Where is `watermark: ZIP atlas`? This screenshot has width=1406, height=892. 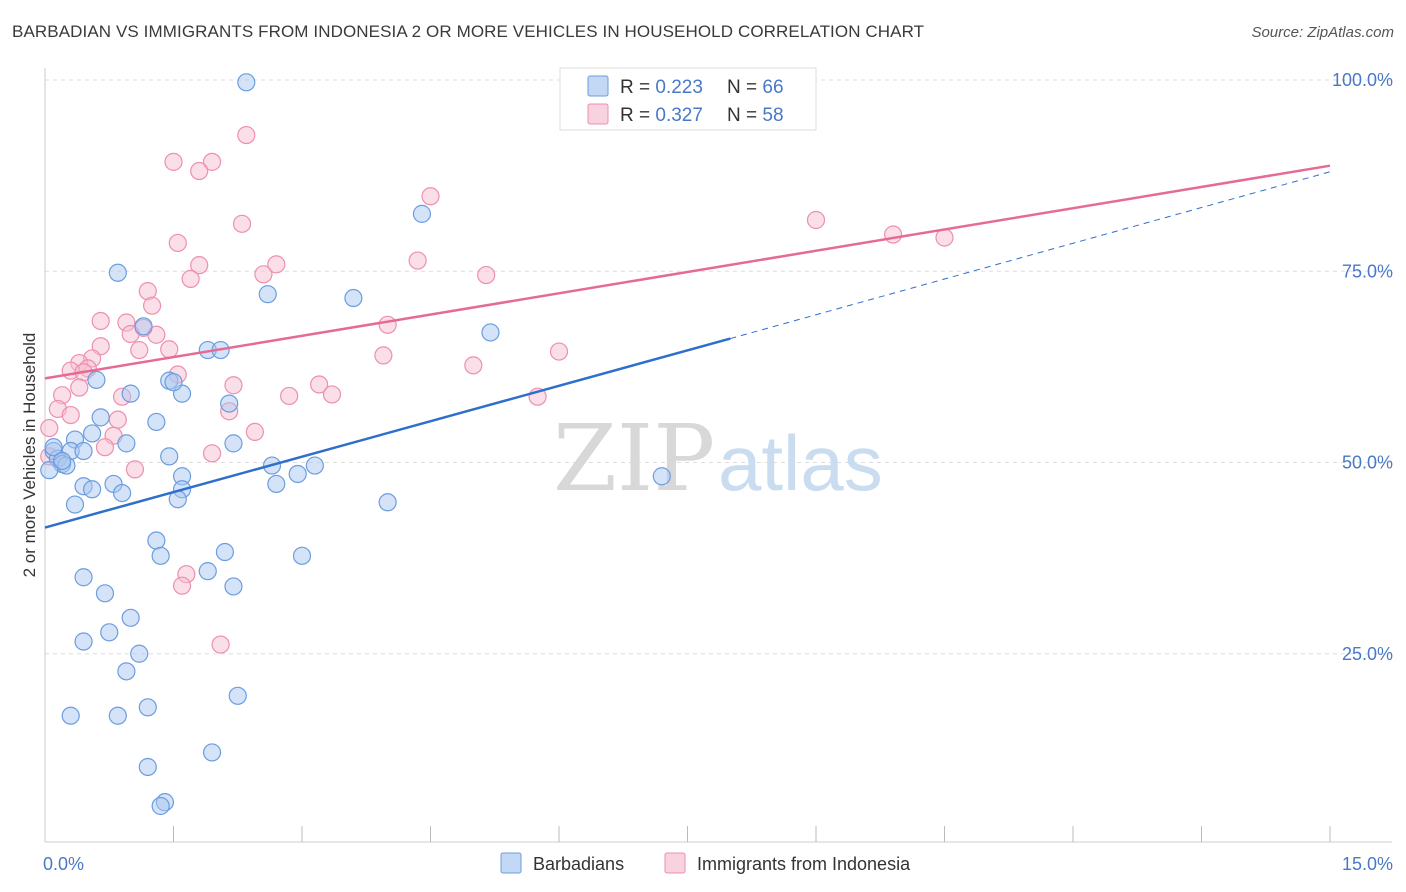
watermark: ZIP atlas is located at coordinates (718, 458).